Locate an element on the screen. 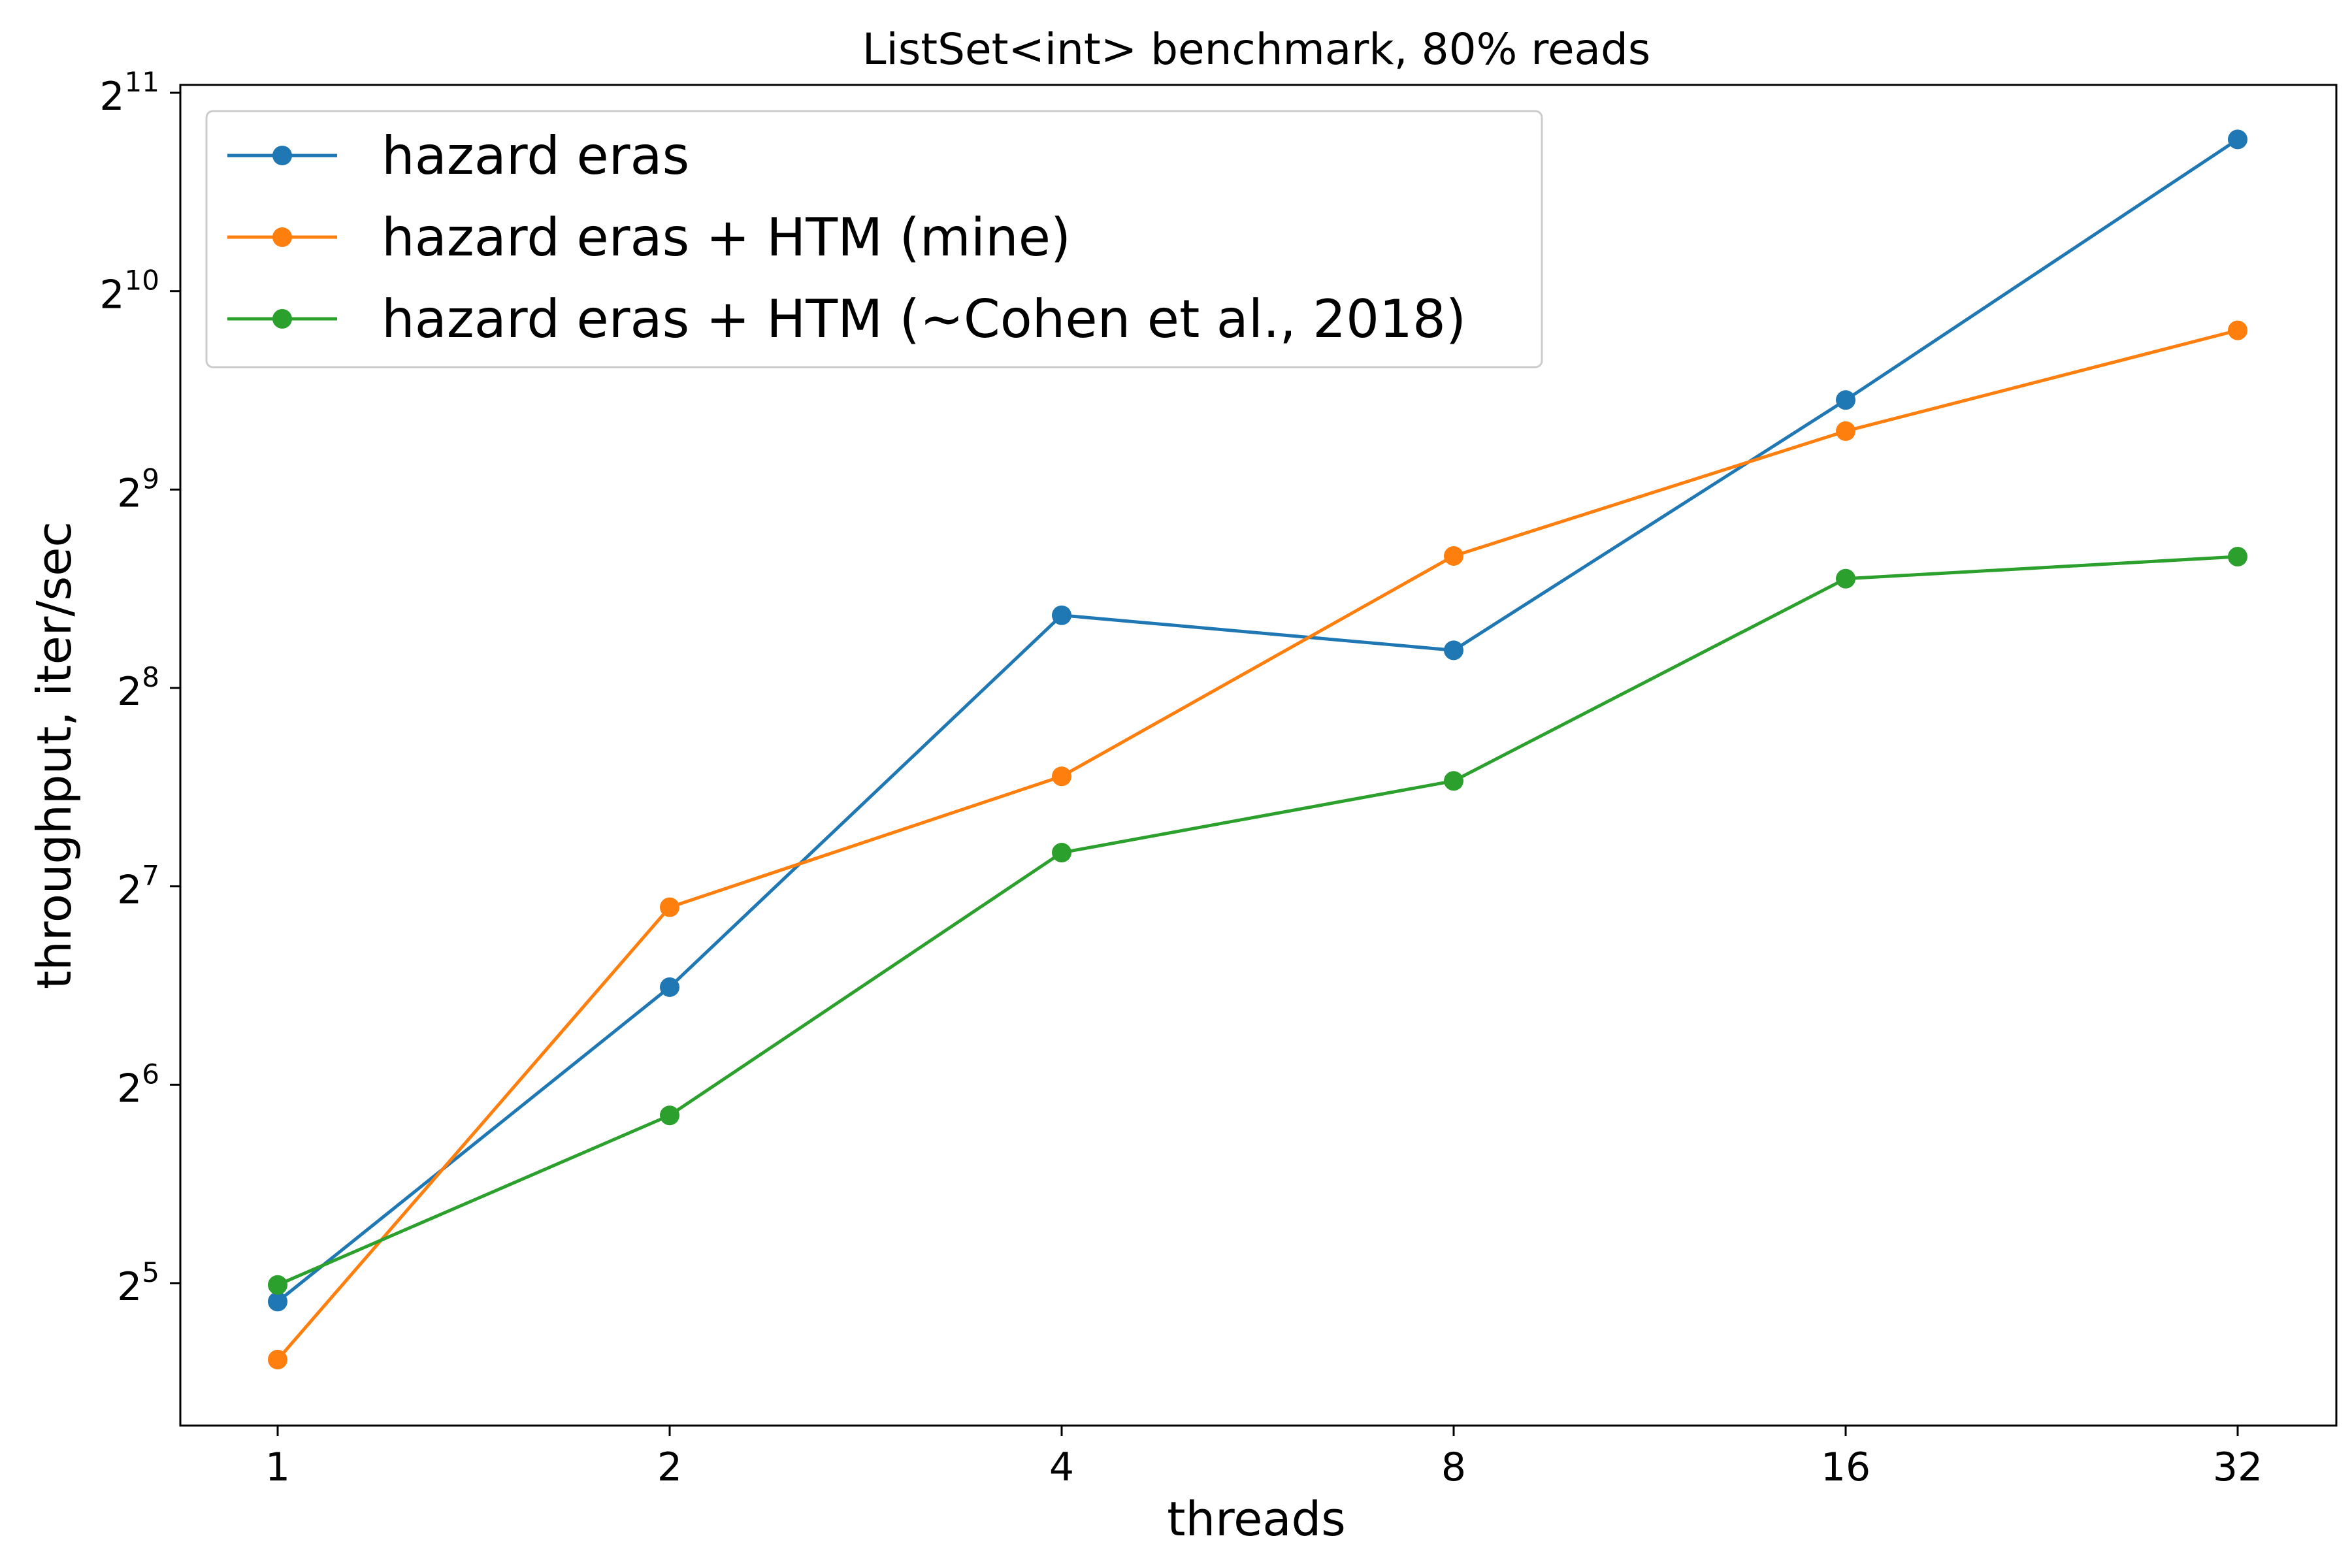  y-tick-label: 28 is located at coordinates (138, 688).